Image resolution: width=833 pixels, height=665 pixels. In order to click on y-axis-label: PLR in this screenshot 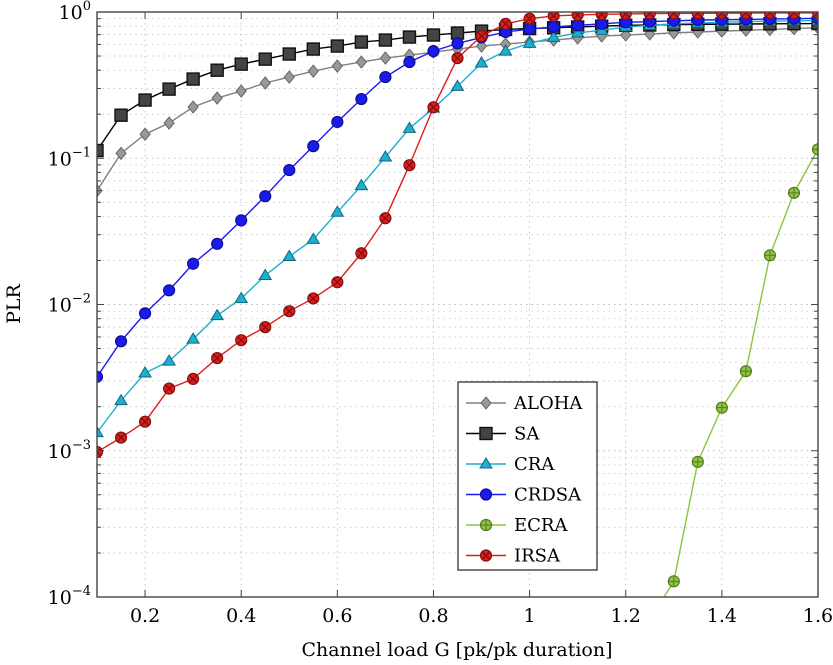, I will do `click(14, 303)`.